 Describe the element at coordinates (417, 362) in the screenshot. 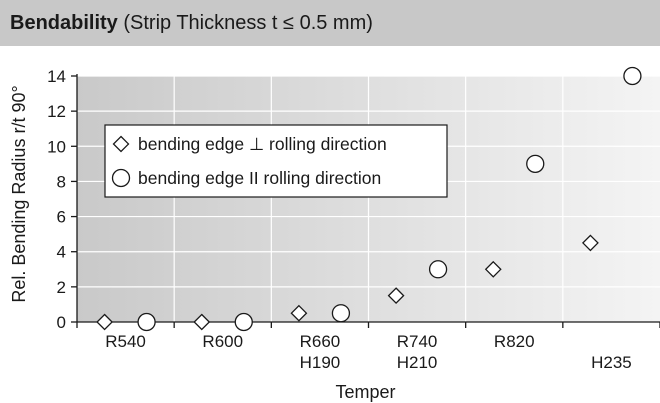

I see `x-tick-label: H210` at that location.